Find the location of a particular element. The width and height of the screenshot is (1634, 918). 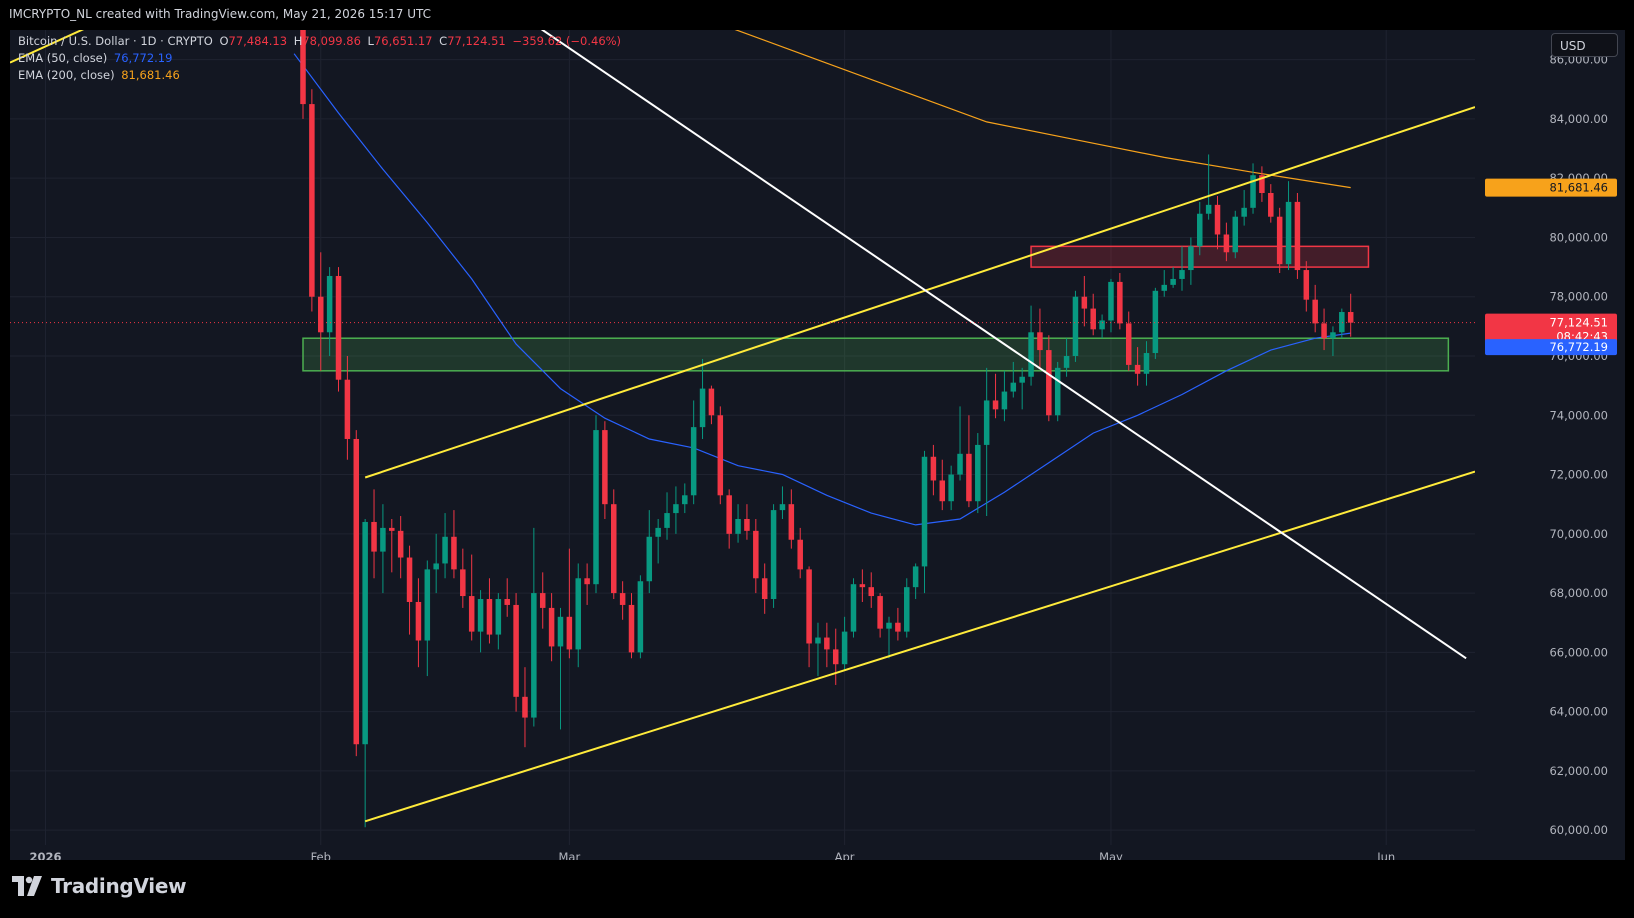

ema50-badge: 76,772.19 is located at coordinates (1551, 347).